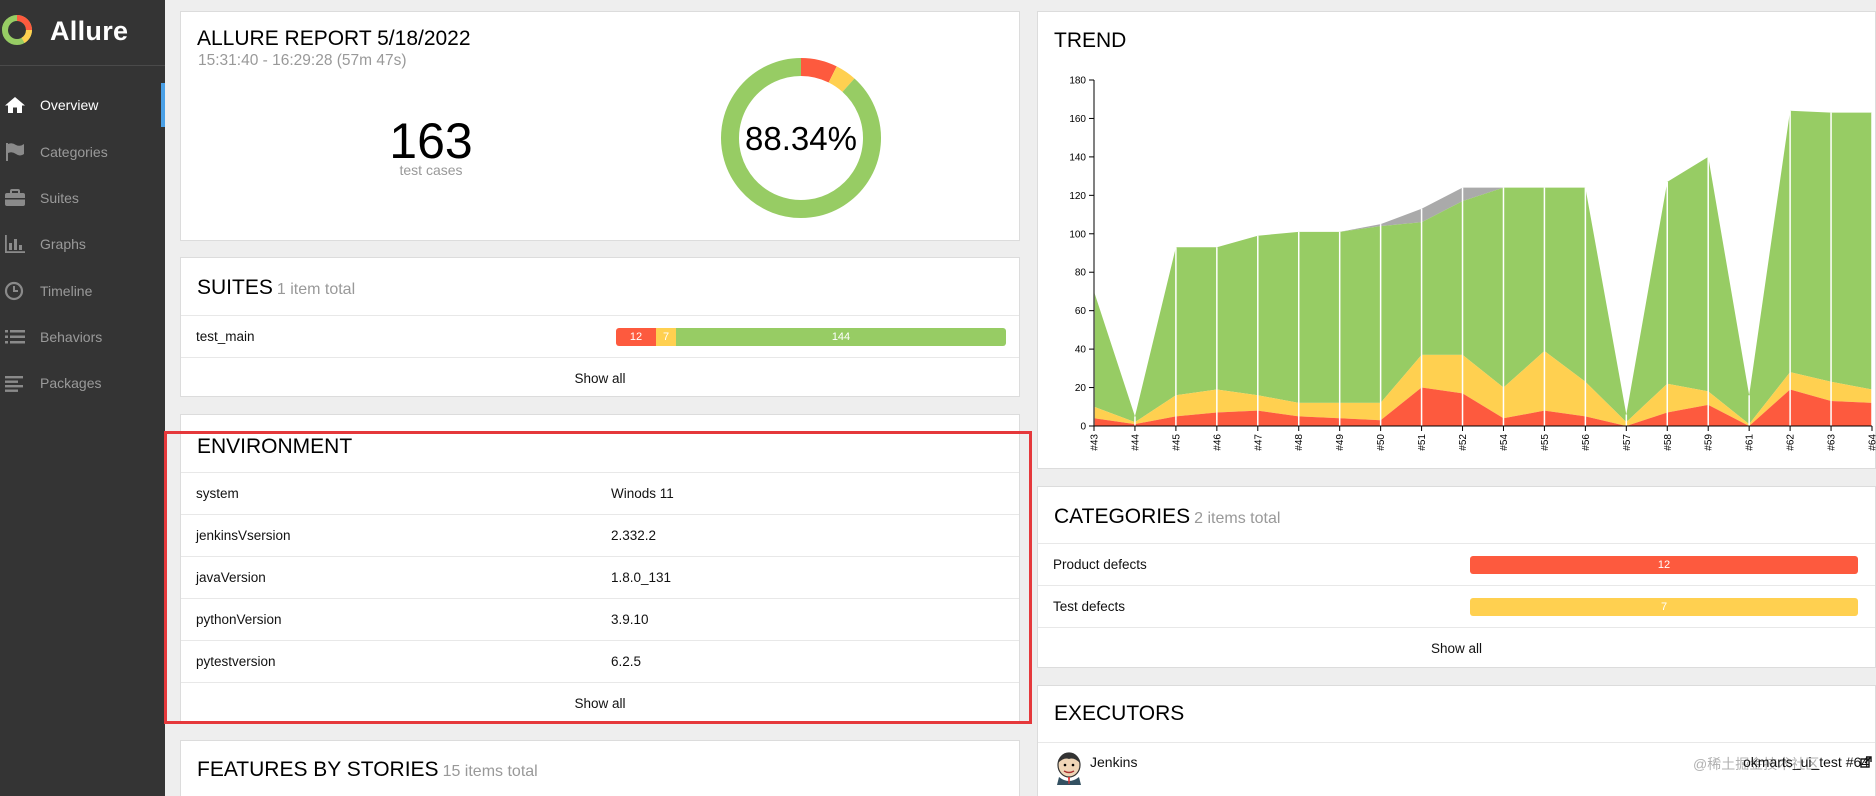 This screenshot has height=796, width=1876. I want to click on nav-item-timeline: Timeline, so click(82, 291).